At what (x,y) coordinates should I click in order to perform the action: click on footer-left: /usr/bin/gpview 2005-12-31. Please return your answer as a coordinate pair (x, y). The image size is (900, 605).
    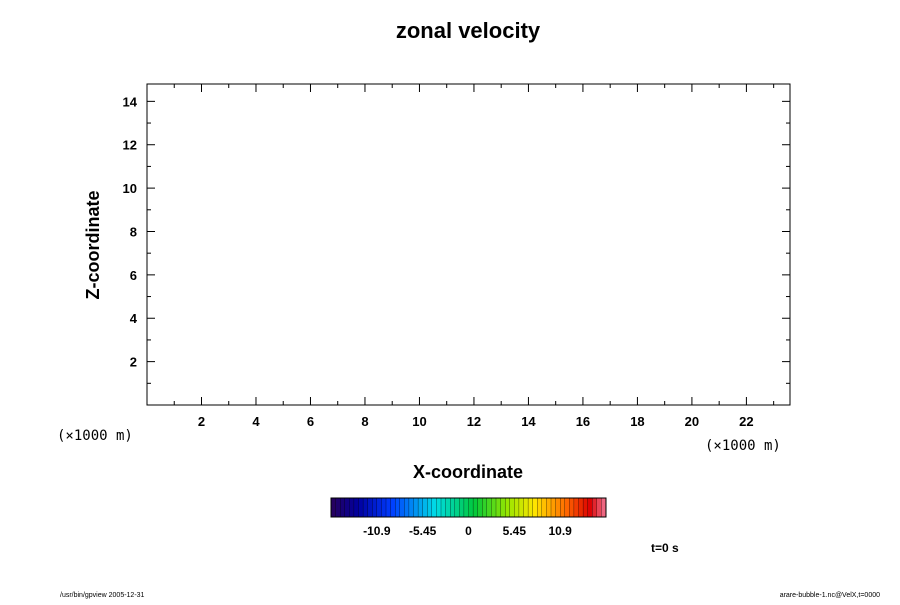
    Looking at the image, I should click on (102, 595).